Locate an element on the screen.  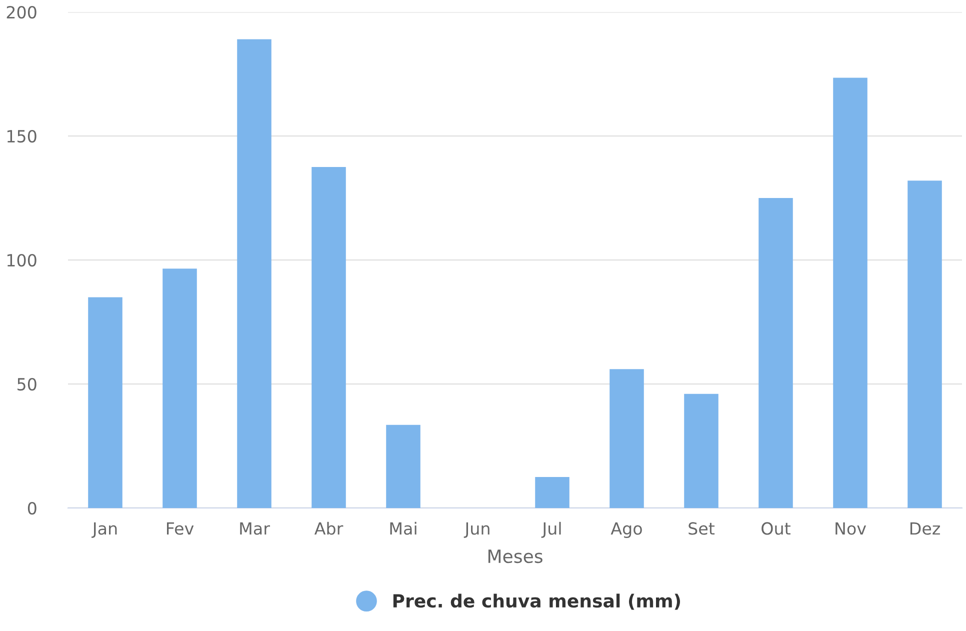
x-tick-label: Out is located at coordinates (776, 528).